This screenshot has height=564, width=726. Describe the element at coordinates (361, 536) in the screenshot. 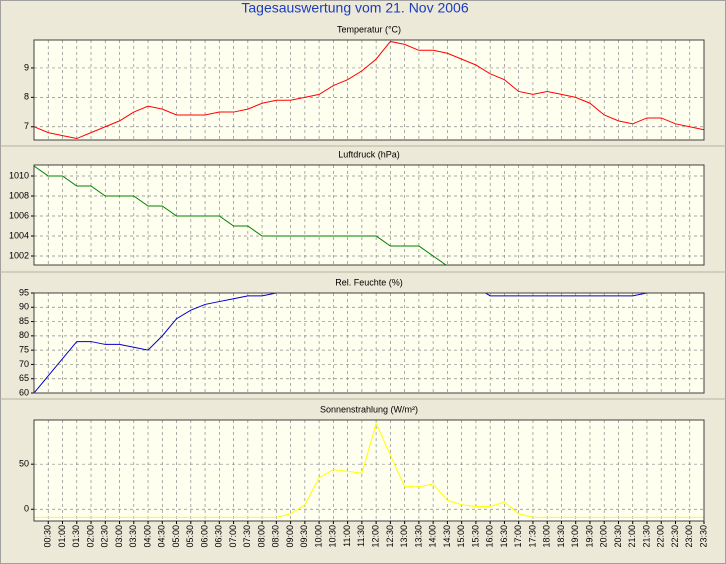

I see `x-tick-label: 11:30` at that location.